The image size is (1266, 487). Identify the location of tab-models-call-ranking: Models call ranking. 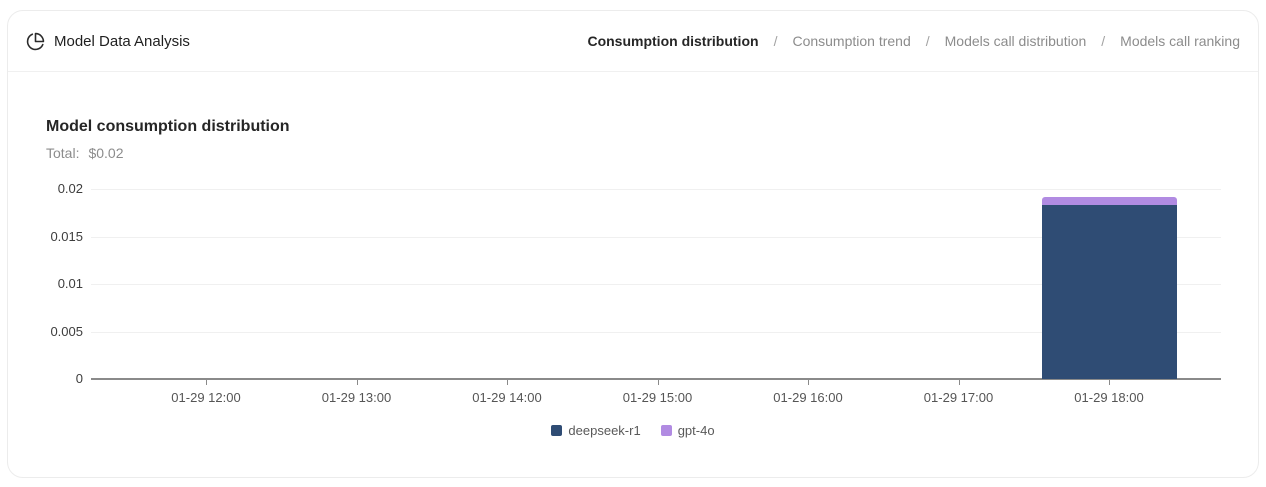
(1180, 41).